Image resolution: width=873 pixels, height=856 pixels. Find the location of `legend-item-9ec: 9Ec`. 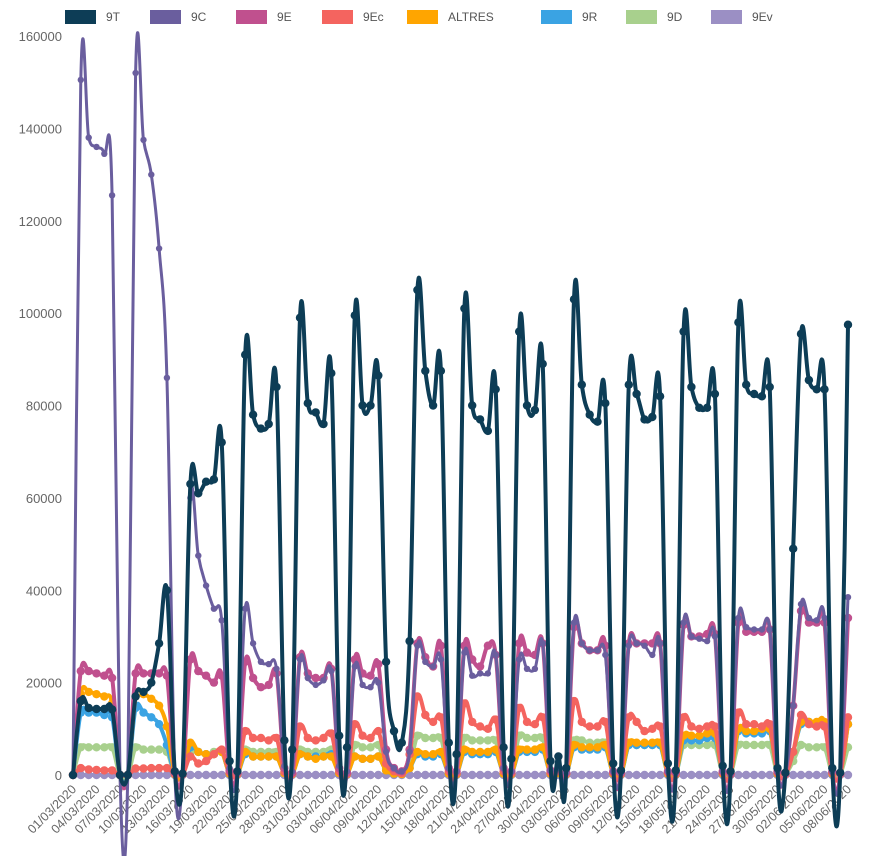

legend-item-9ec: 9Ec is located at coordinates (353, 17).